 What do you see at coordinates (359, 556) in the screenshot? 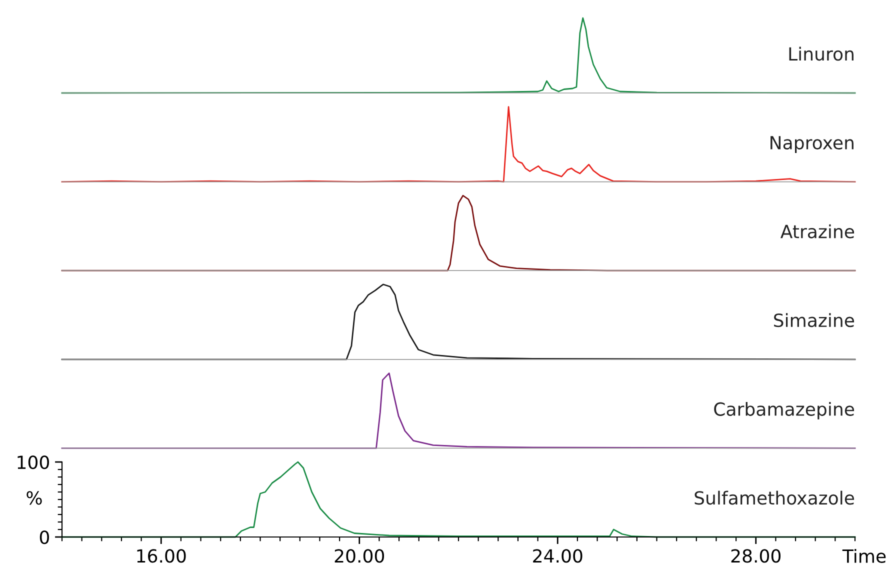
I see `x-tick-label: 20.00` at bounding box center [359, 556].